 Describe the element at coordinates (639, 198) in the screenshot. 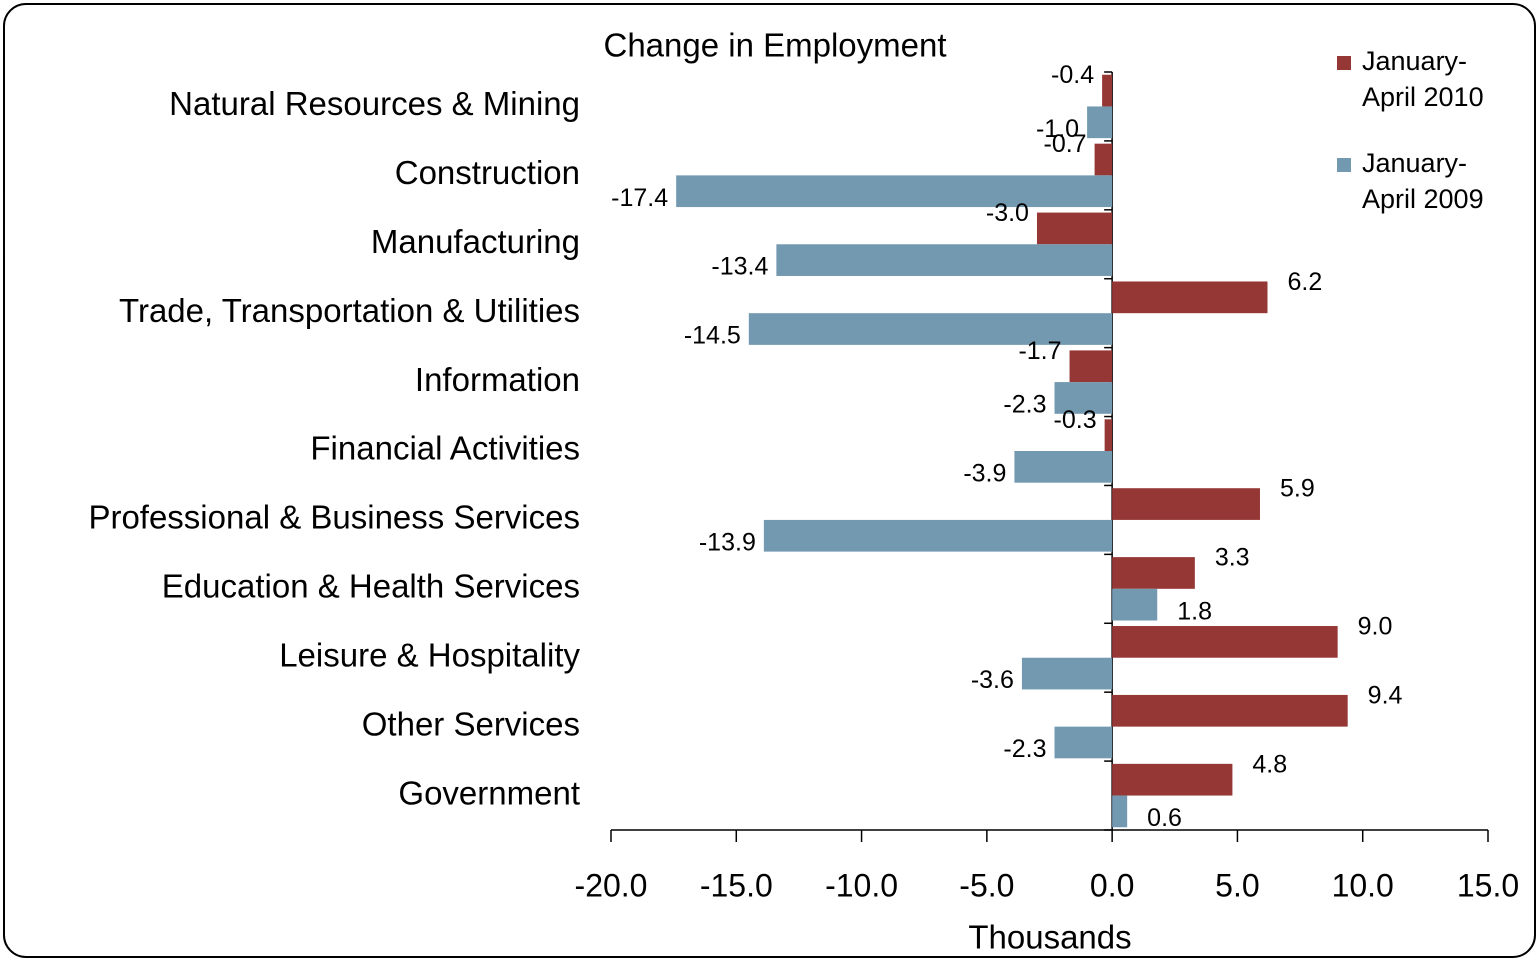

I see `data-label: -17.4` at that location.